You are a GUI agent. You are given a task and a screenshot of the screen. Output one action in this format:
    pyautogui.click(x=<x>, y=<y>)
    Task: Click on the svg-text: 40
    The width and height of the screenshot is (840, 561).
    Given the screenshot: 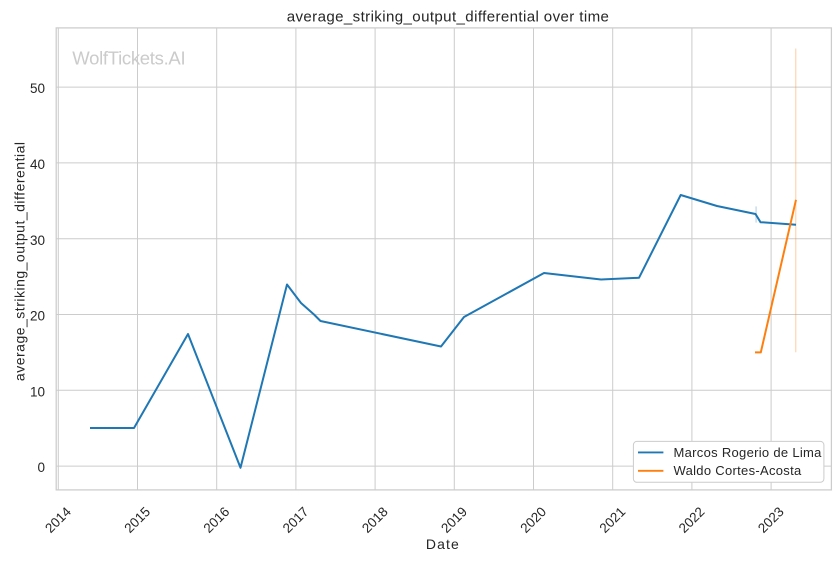 What is the action you would take?
    pyautogui.click(x=37, y=164)
    